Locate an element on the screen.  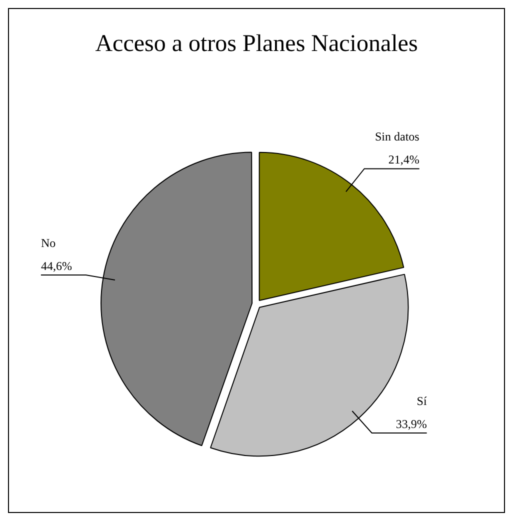
chart-title: Acceso a otros Planes Nacionales is located at coordinates (256, 44).